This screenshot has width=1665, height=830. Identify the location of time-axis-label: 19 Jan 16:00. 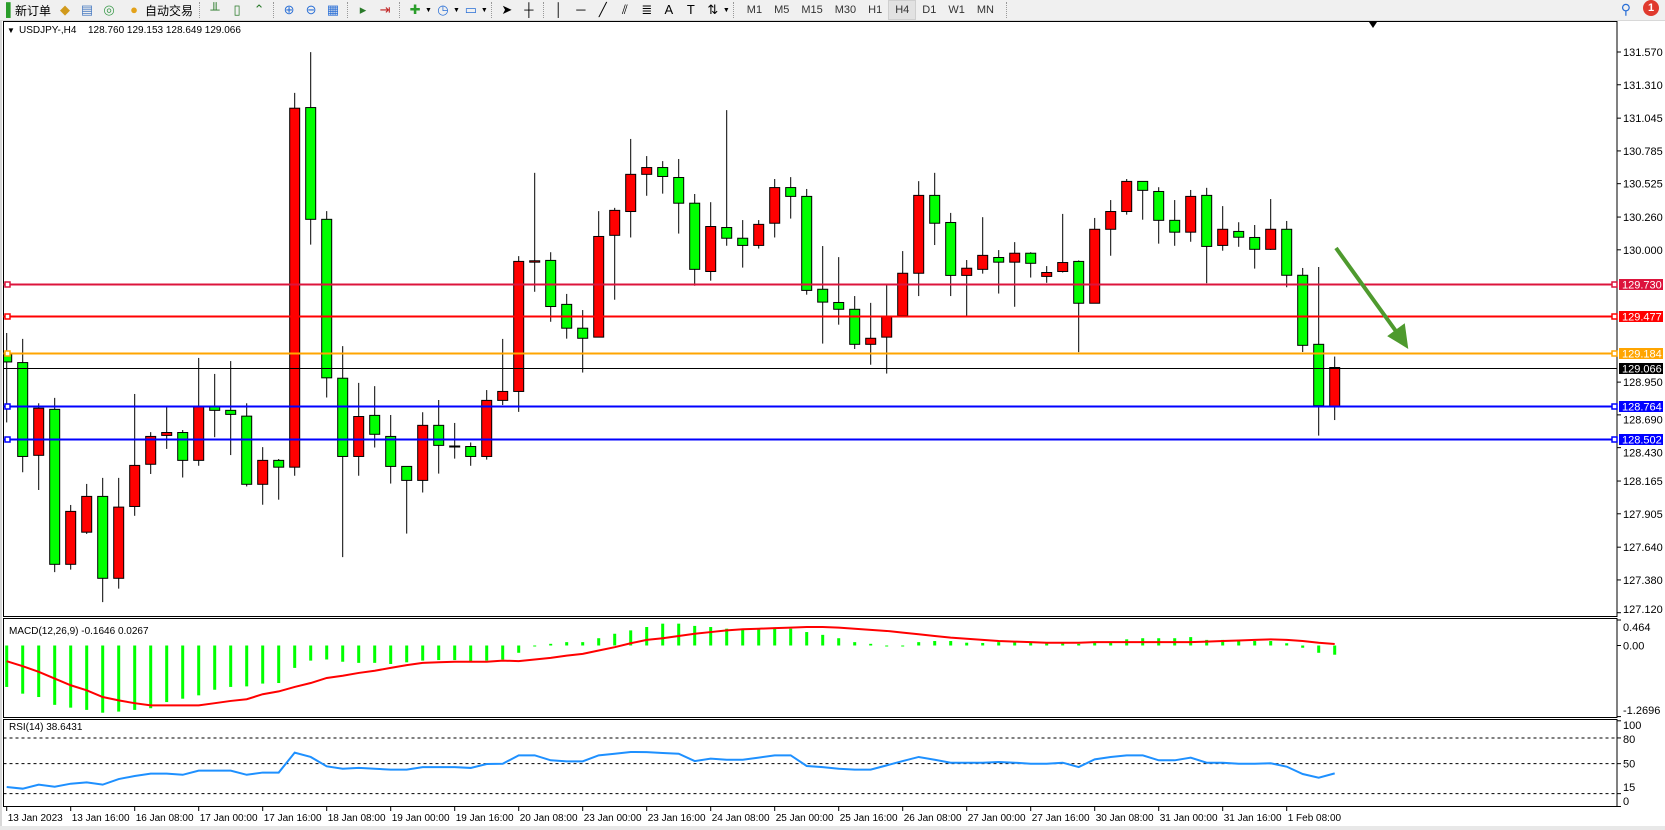
(485, 818).